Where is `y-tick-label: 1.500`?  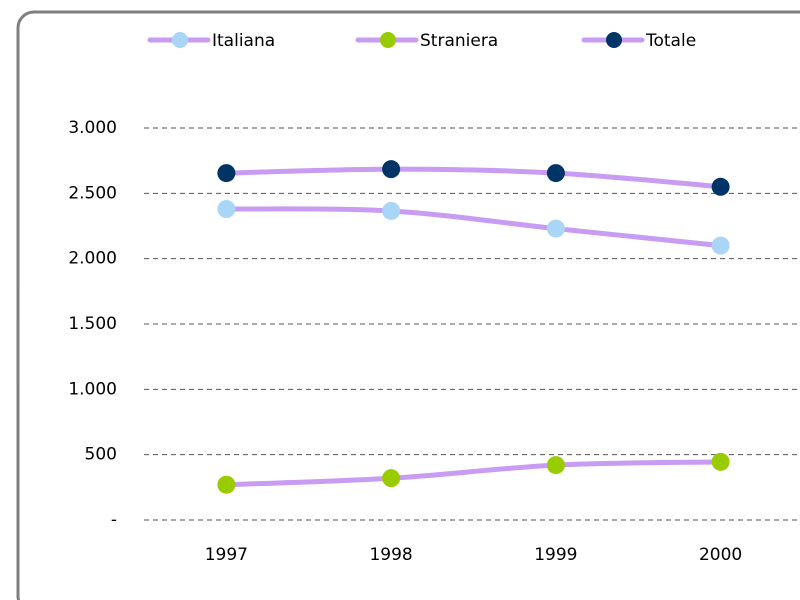 y-tick-label: 1.500 is located at coordinates (92, 324).